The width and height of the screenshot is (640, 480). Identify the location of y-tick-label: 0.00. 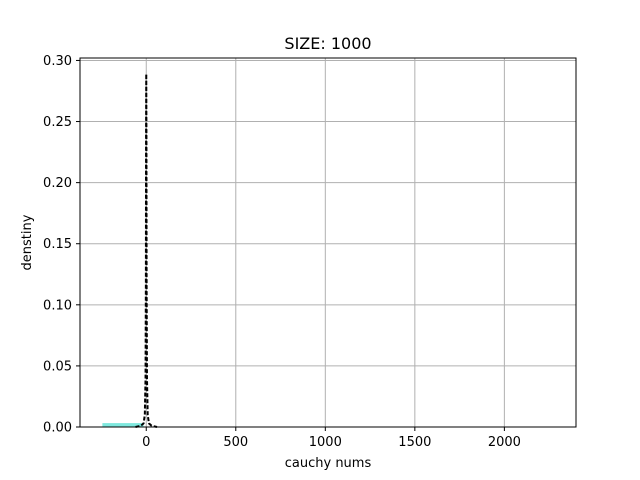
(57, 428).